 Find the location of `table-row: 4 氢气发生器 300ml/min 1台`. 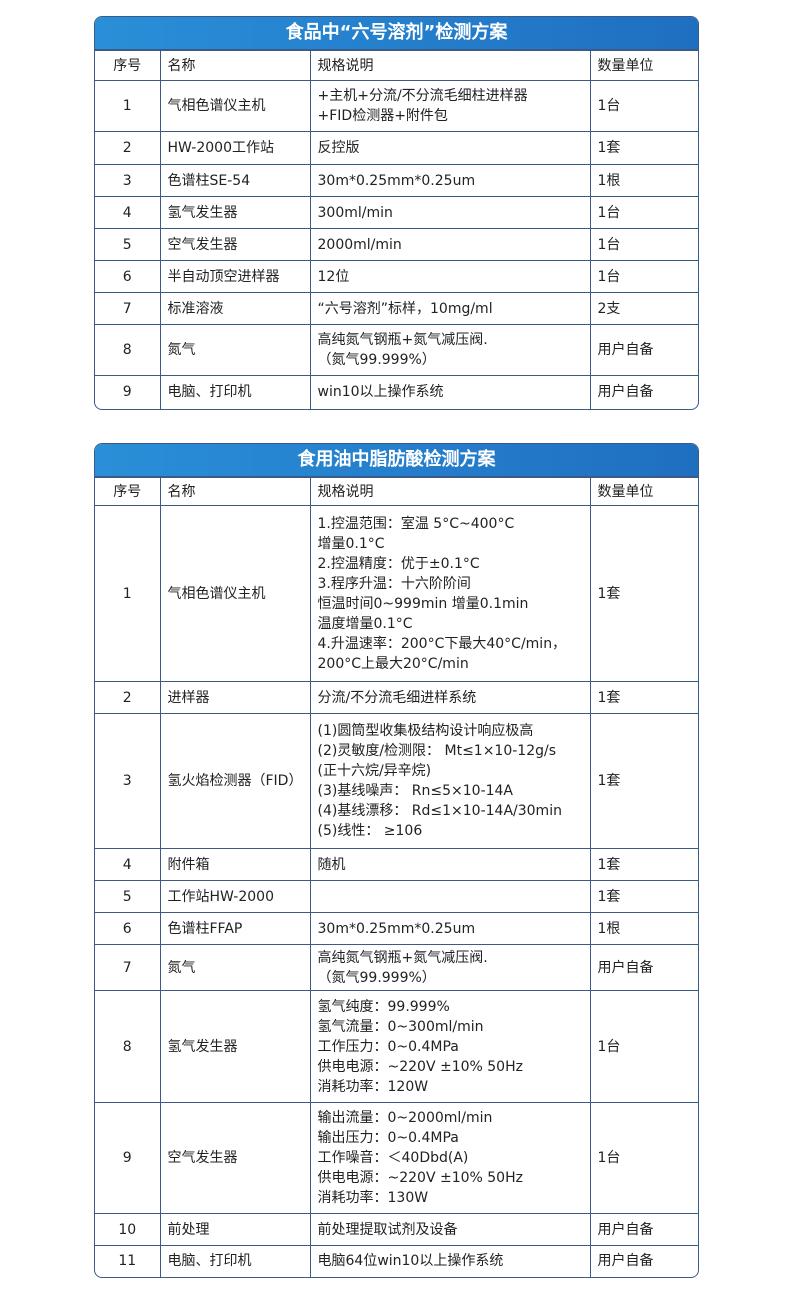

table-row: 4 氢气发生器 300ml/min 1台 is located at coordinates (396, 212).